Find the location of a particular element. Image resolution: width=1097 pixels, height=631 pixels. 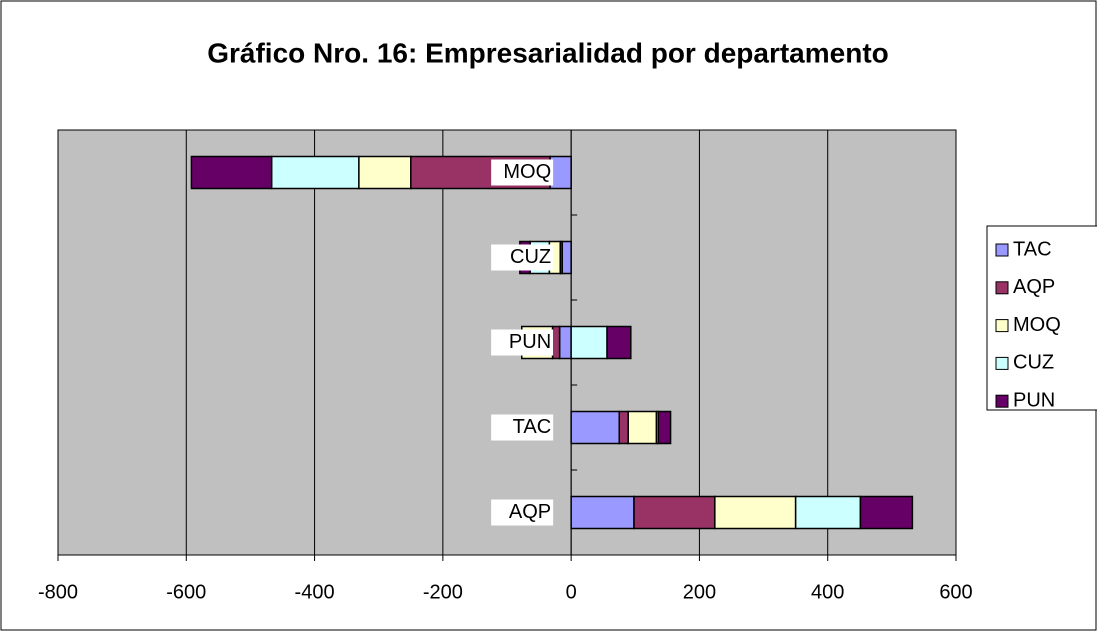

category-label: CUZ is located at coordinates (530, 257).